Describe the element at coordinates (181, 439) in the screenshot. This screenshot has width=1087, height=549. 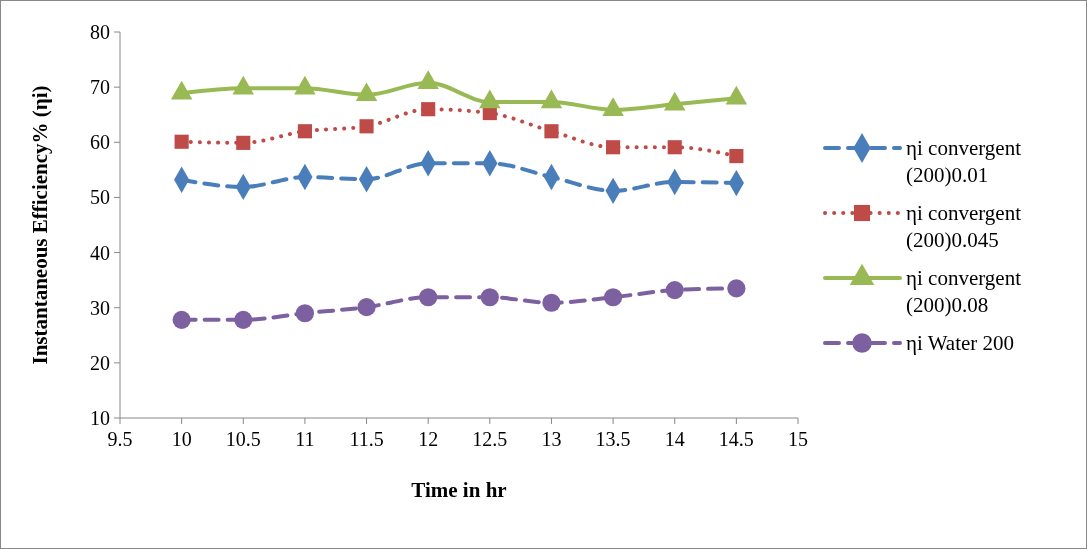
I see `x-tick-label: 10` at that location.